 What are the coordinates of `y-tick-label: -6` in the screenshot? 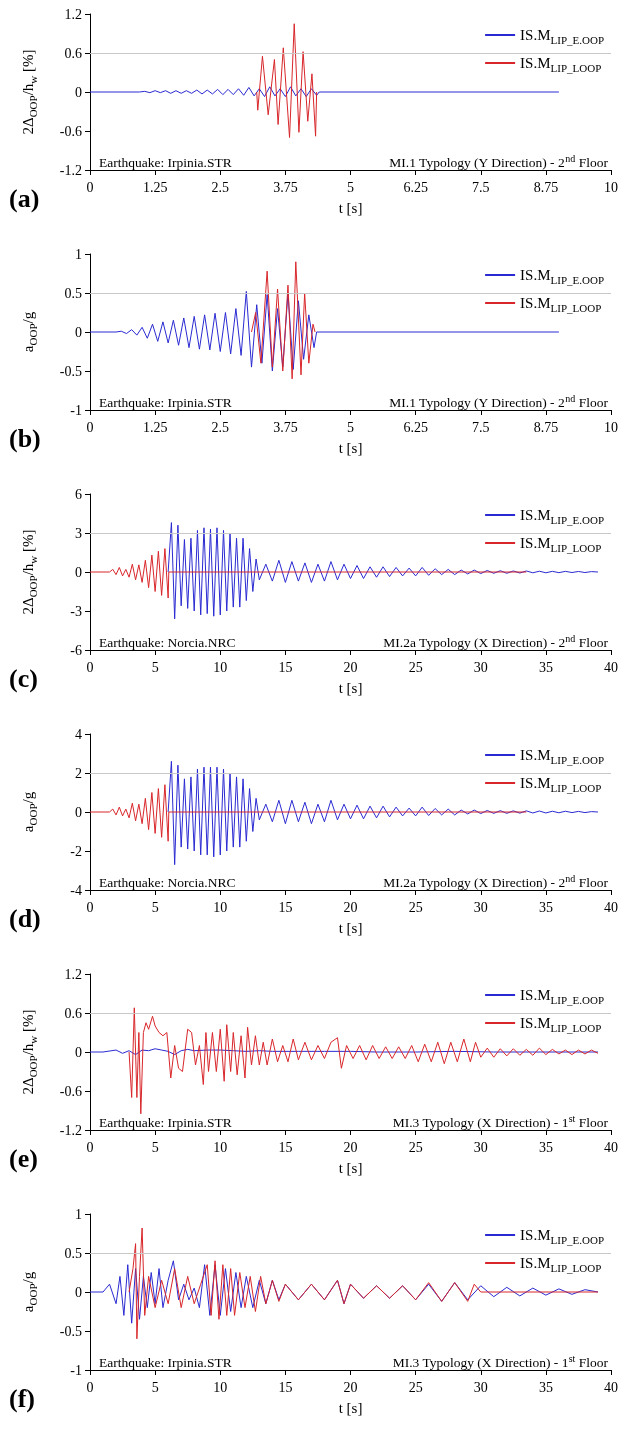 It's located at (76, 650).